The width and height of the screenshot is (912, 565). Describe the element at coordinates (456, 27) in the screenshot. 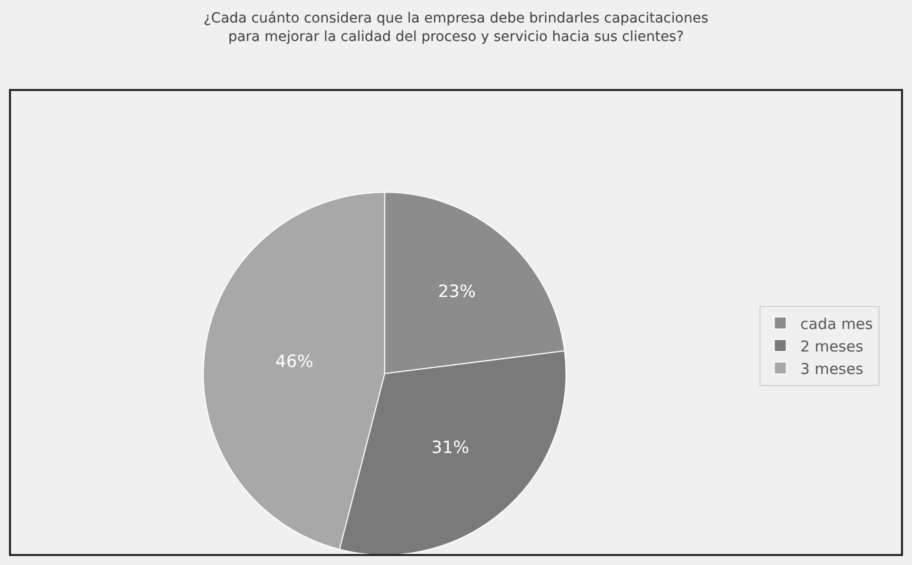

I see `chart-title: ¿Cada cuánto considera que la empresa debe brindarles capacitaciones para mejorar la calidad del proceso y servicio hacia sus clientes?` at that location.